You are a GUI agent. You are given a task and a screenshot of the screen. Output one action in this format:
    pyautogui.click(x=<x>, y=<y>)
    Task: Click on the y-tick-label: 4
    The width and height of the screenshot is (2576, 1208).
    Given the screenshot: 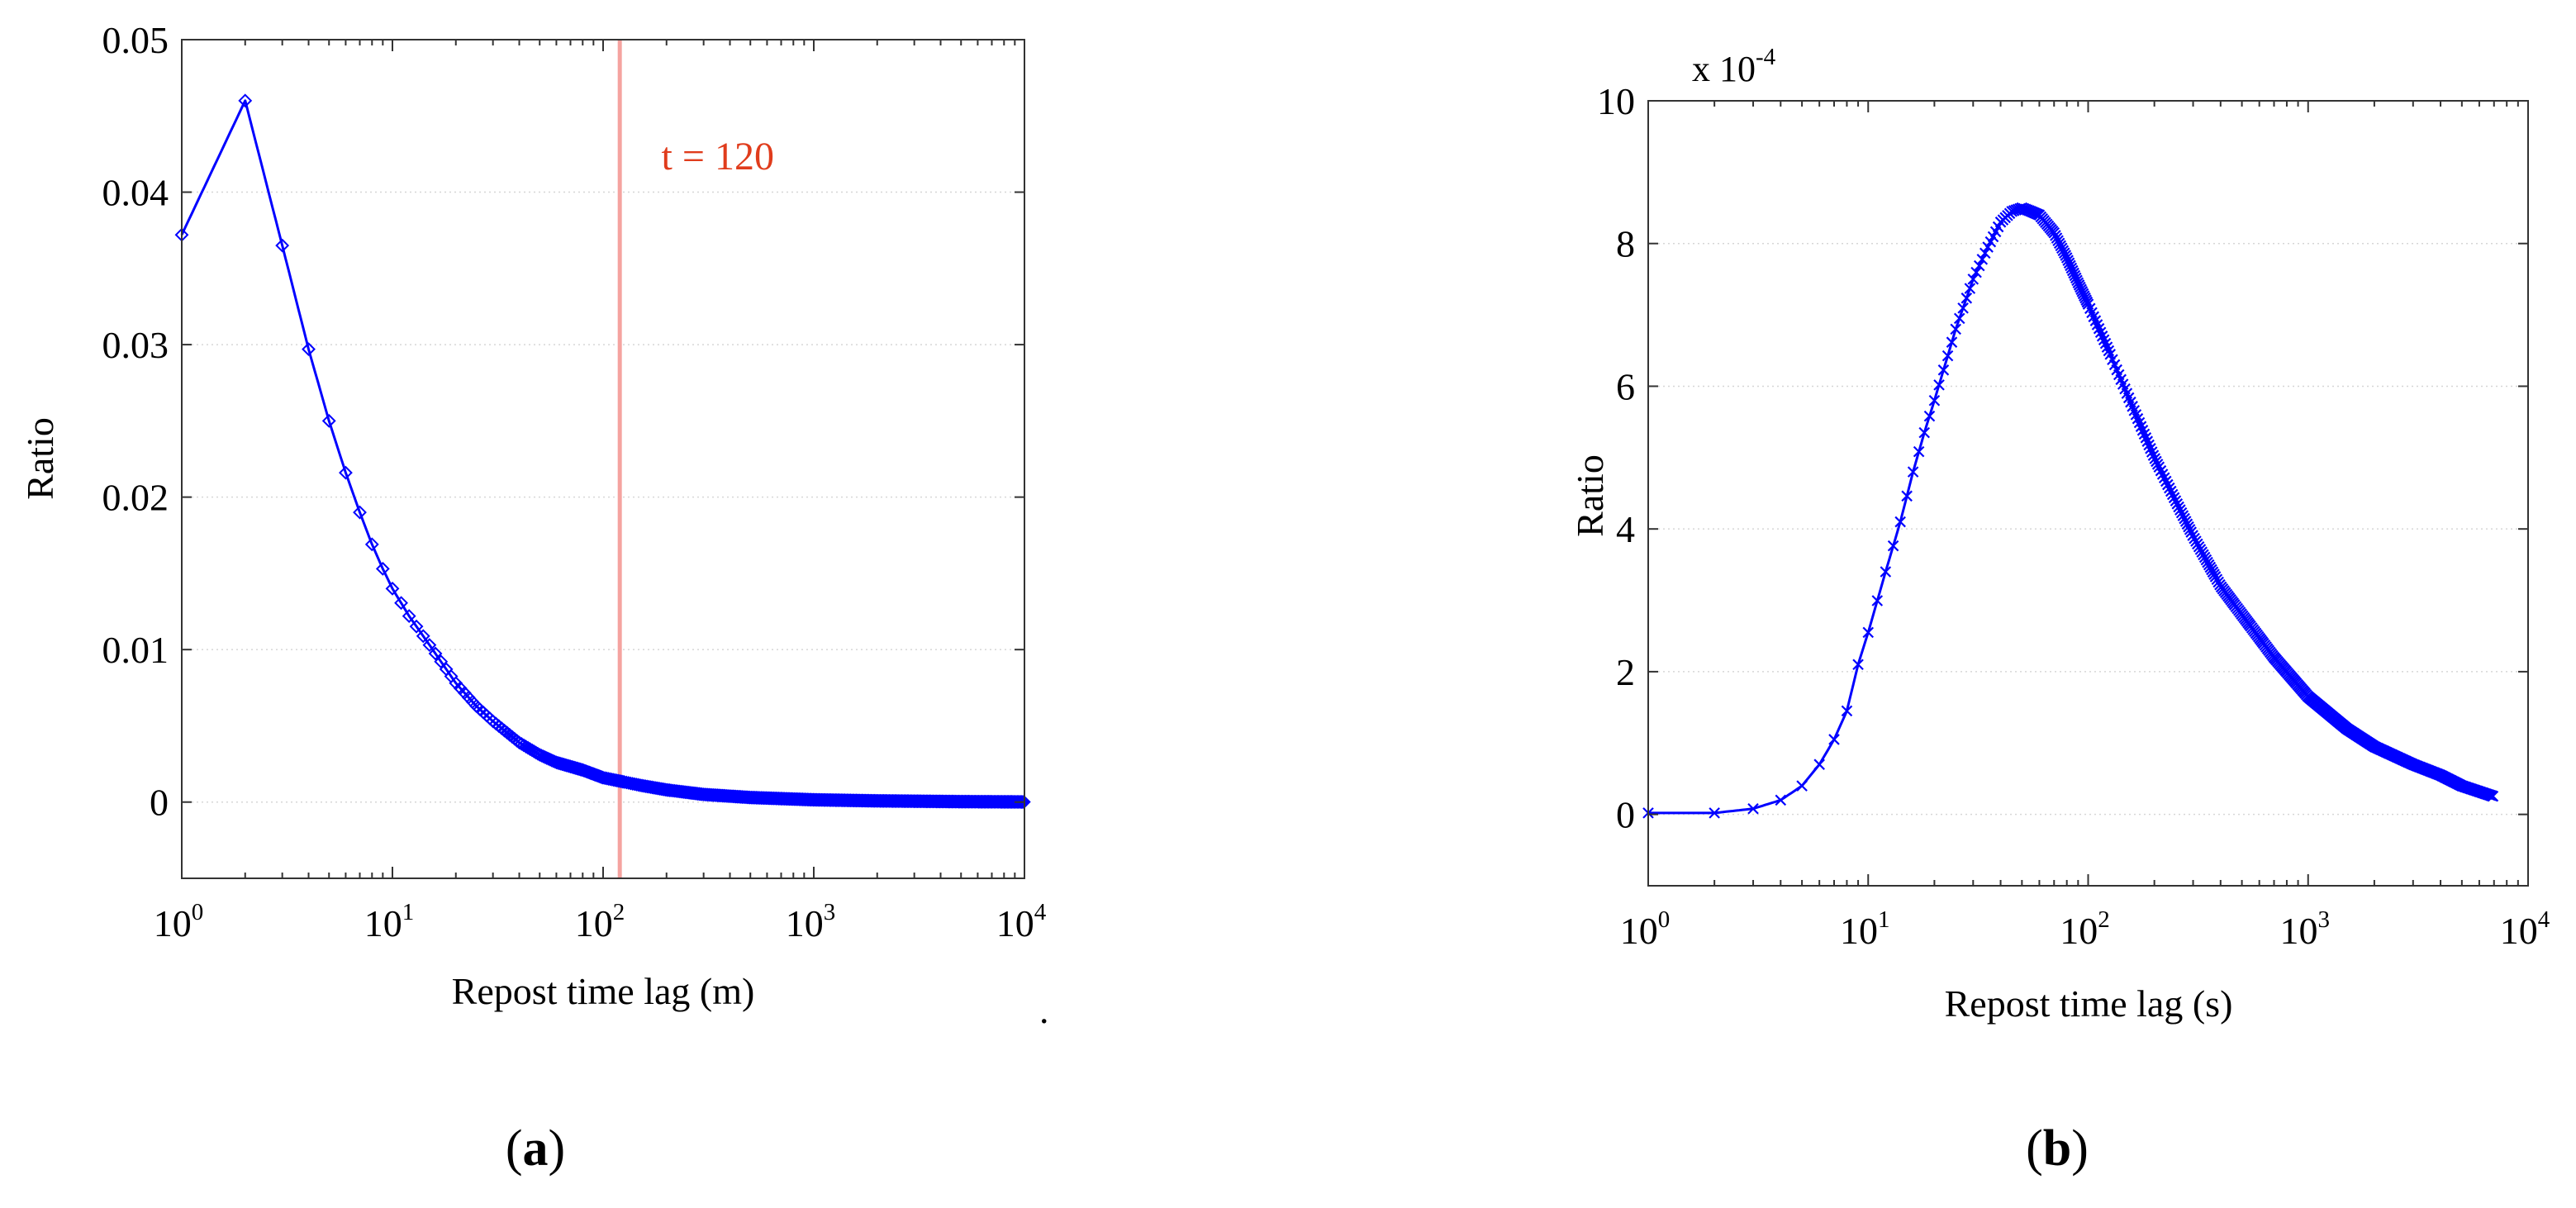 What is the action you would take?
    pyautogui.click(x=1626, y=529)
    